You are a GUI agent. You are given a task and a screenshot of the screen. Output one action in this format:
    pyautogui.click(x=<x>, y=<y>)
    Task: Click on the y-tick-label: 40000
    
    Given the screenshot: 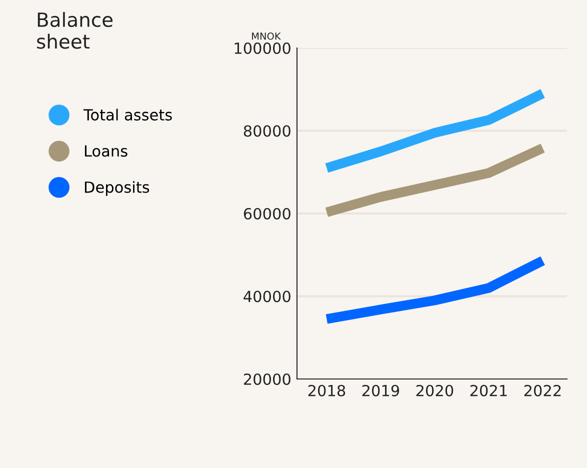 What is the action you would take?
    pyautogui.click(x=267, y=296)
    